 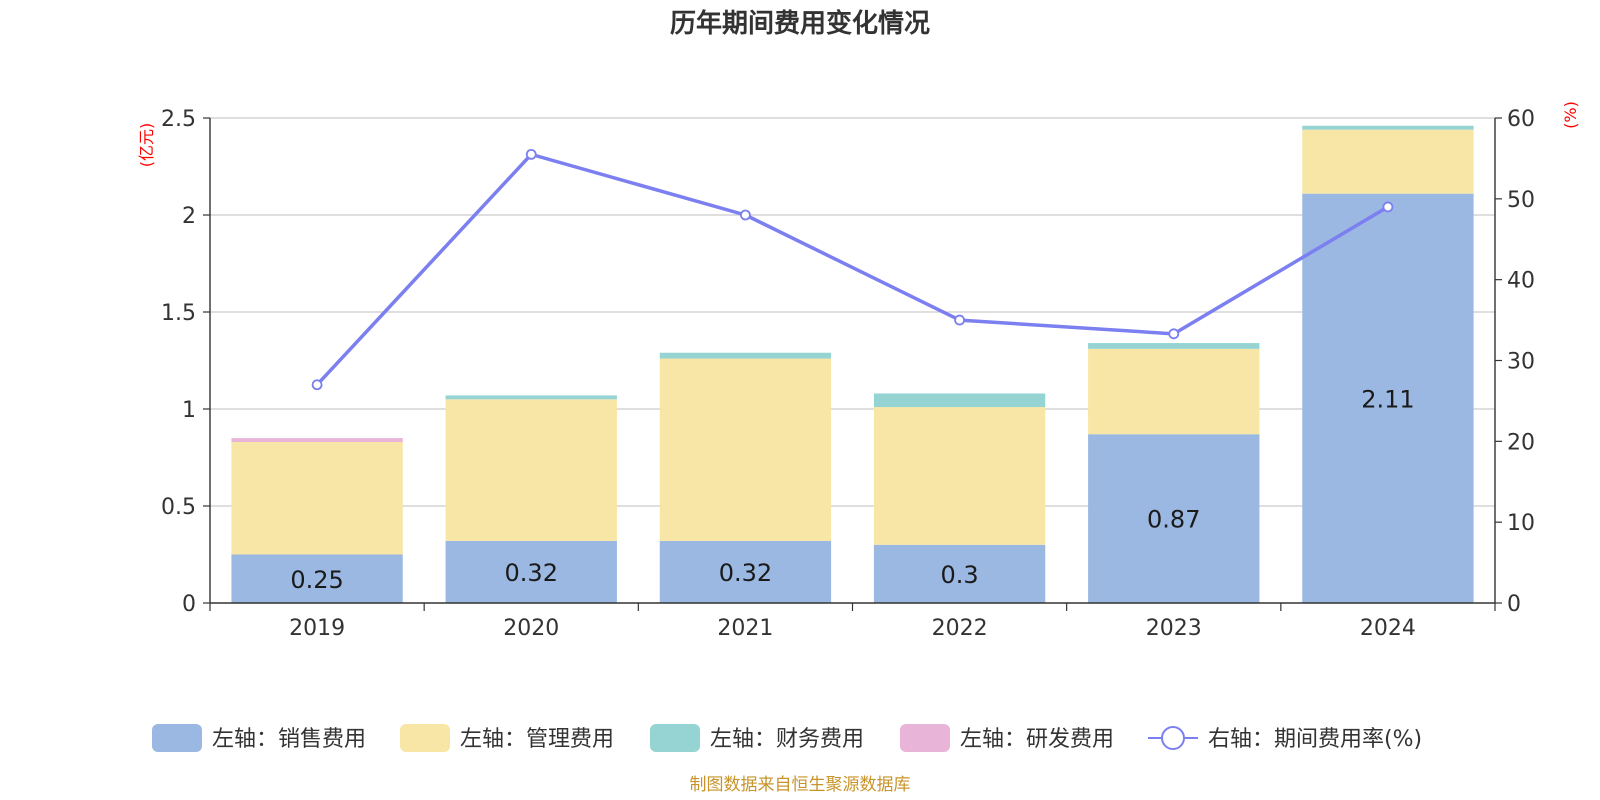 I want to click on x-axis-tick-label: 2021, so click(x=745, y=628).